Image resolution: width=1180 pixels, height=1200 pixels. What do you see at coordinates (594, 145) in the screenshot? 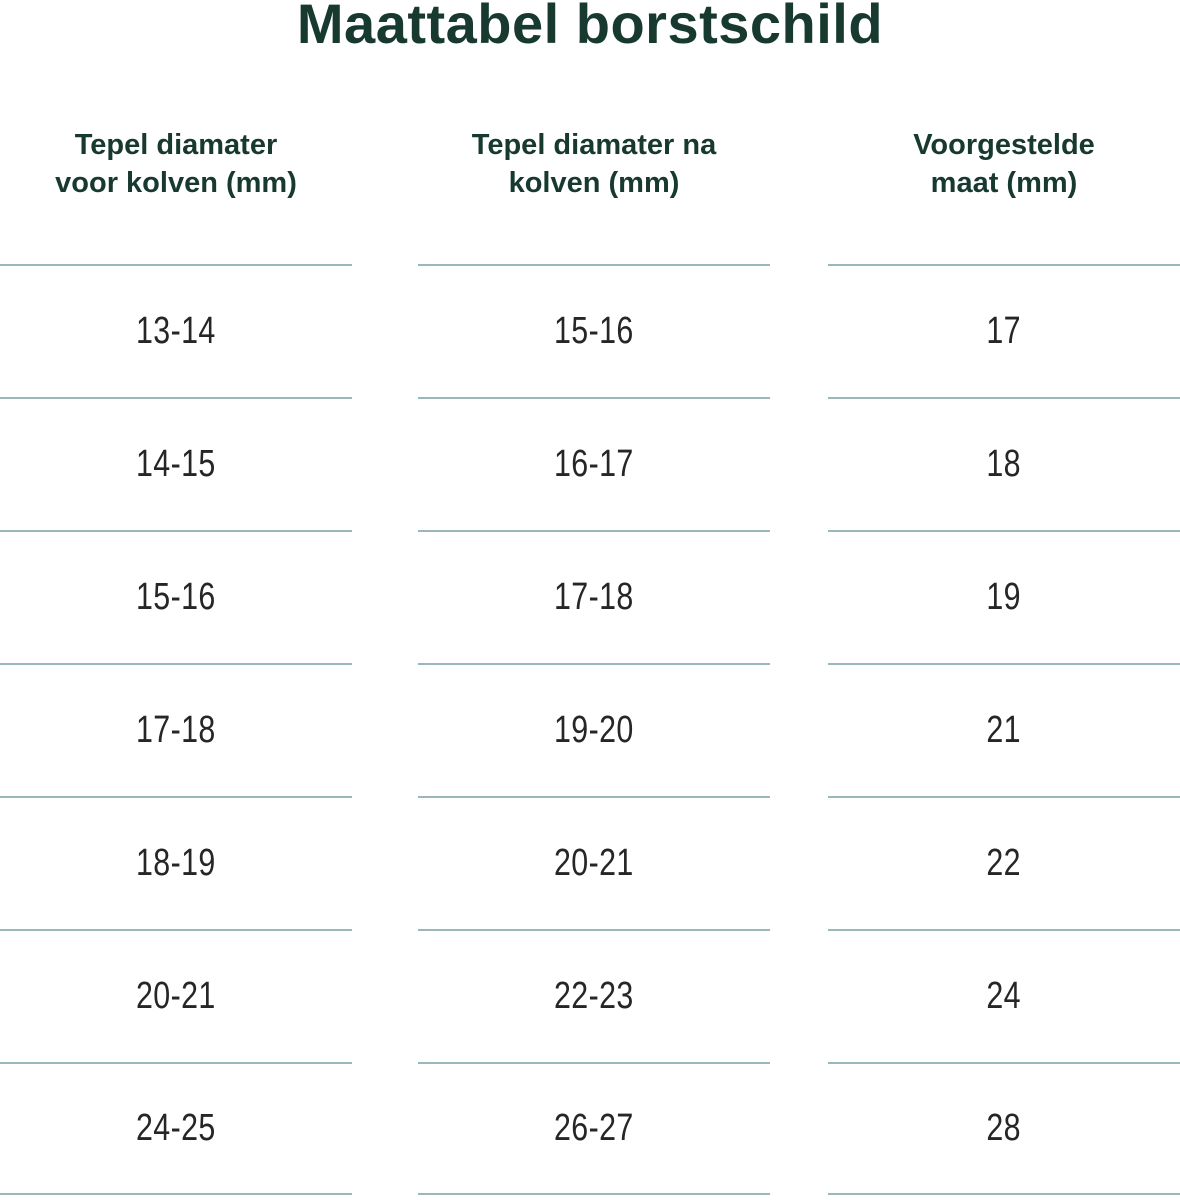
I see `column-header-line: Tepel diamater na` at bounding box center [594, 145].